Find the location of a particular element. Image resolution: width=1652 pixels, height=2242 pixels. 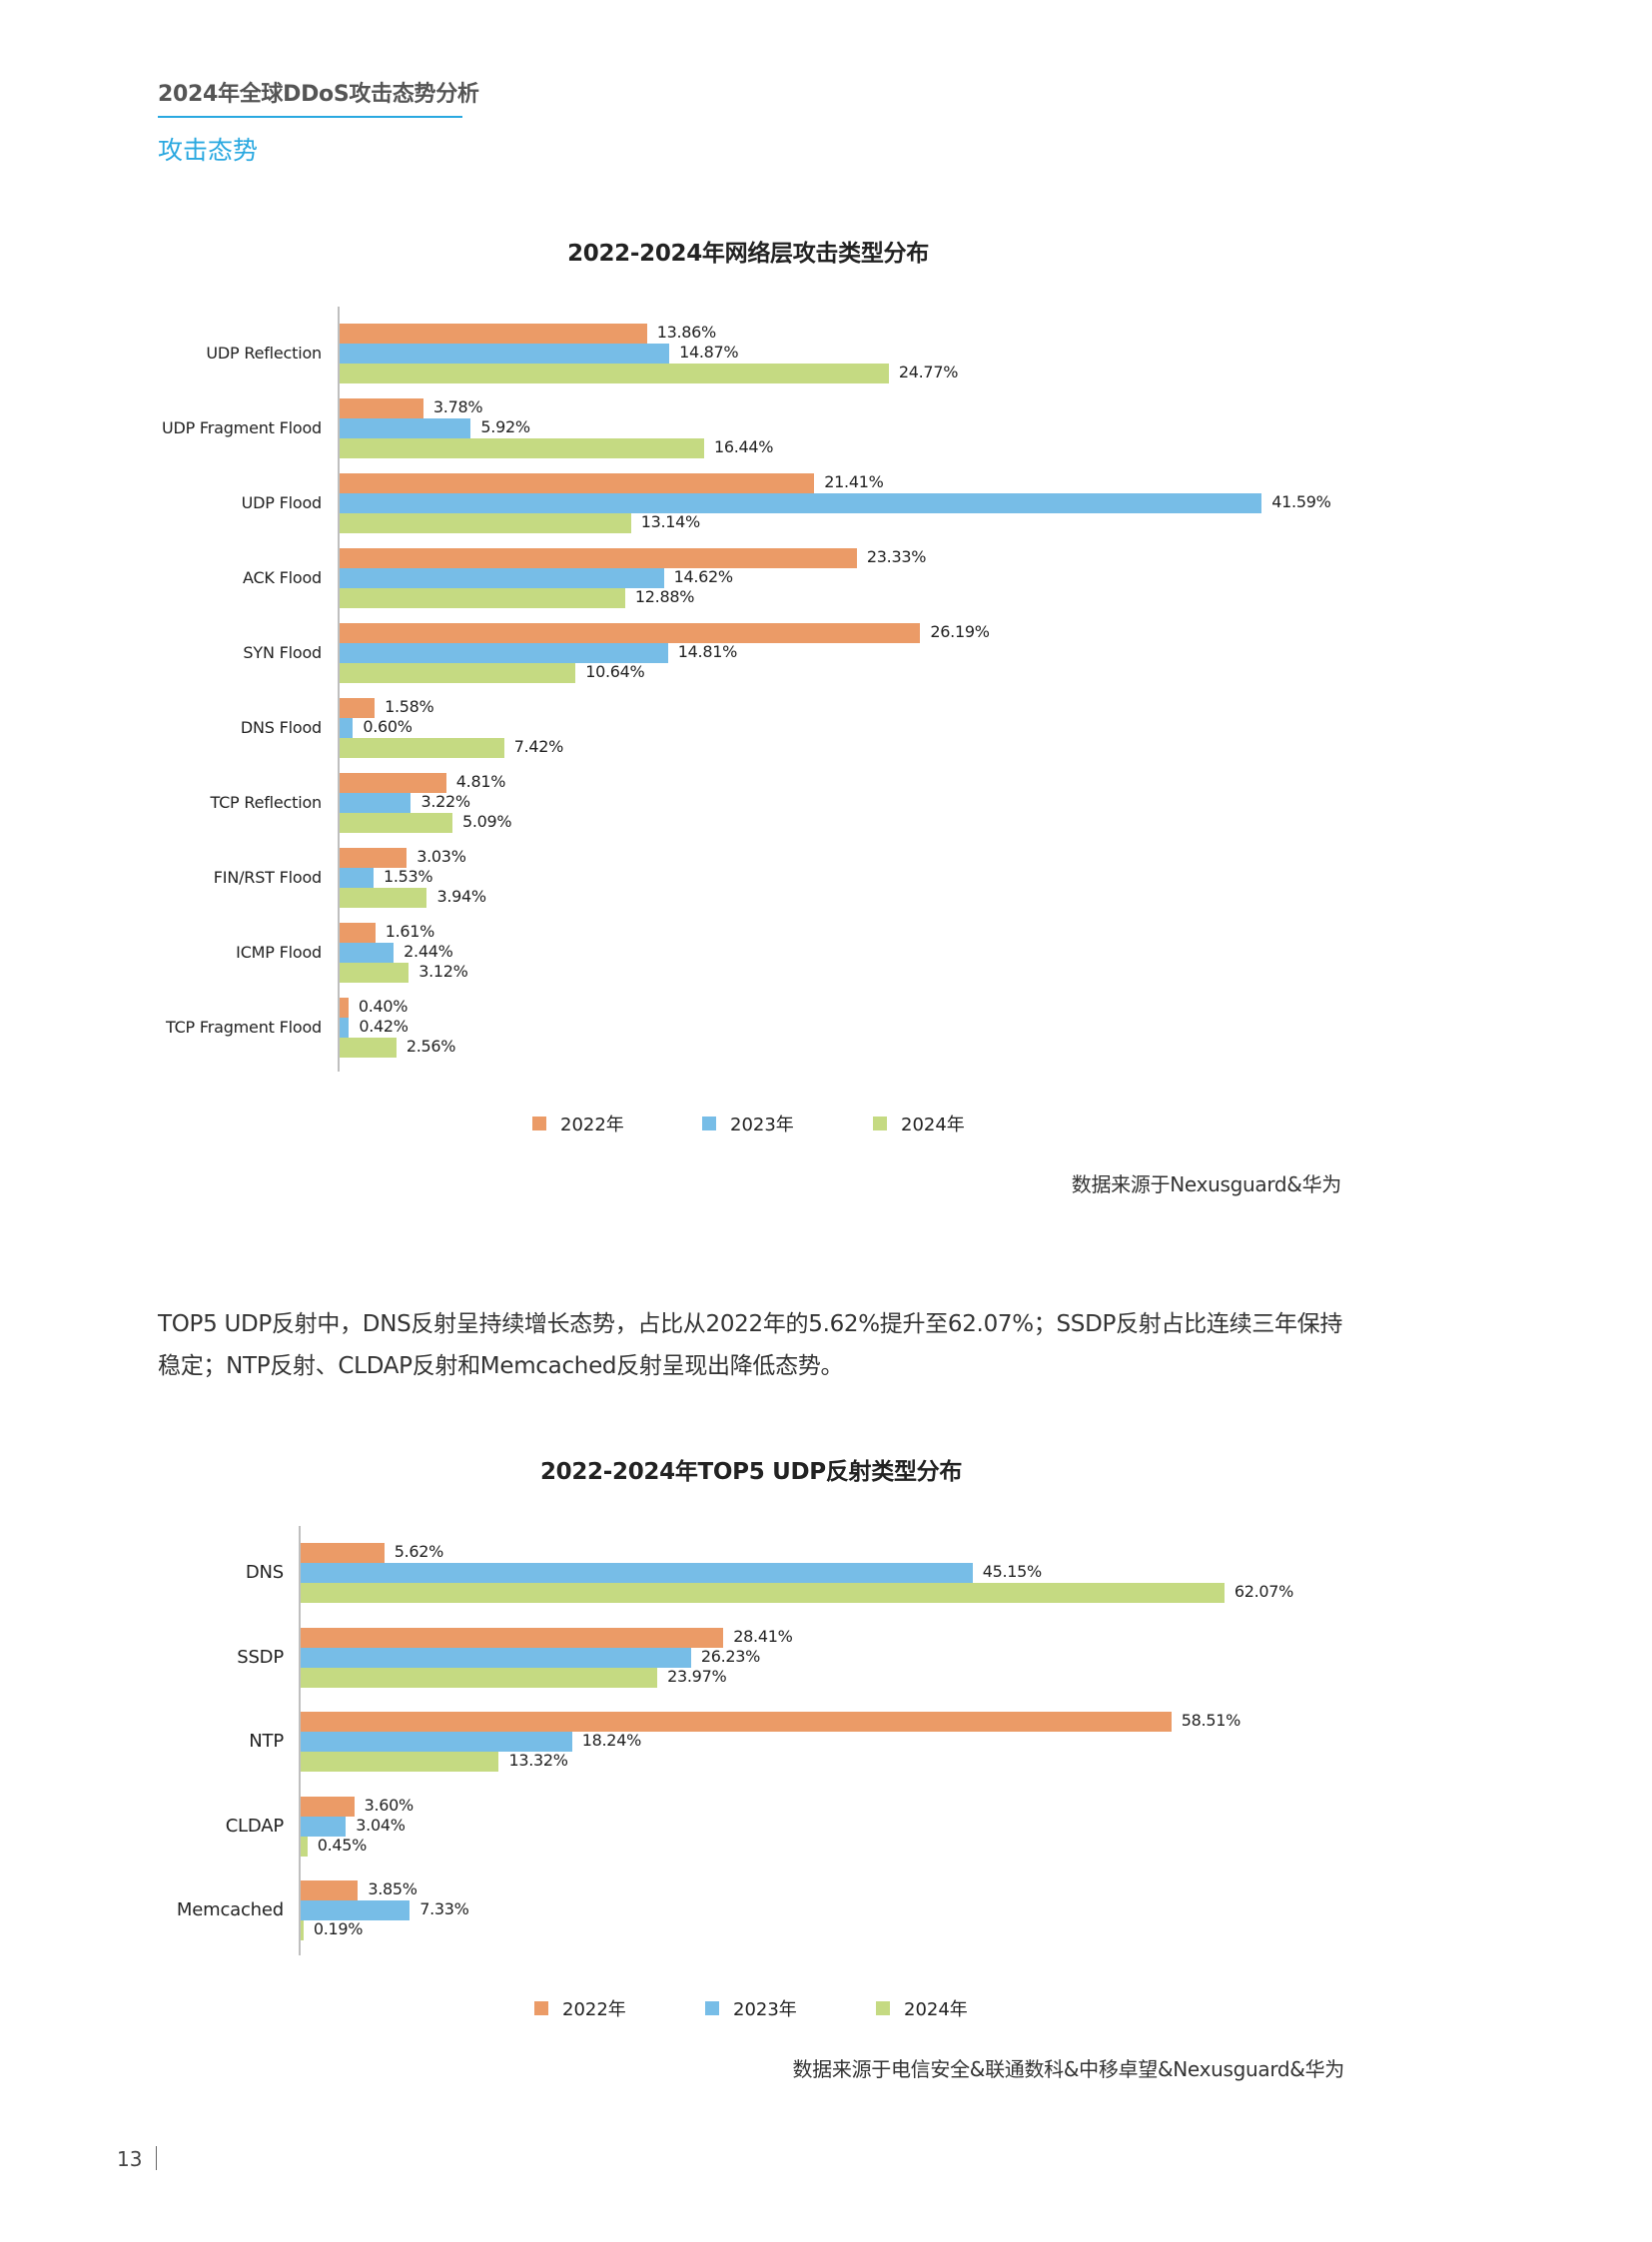

data-label: 7.42% is located at coordinates (538, 746).